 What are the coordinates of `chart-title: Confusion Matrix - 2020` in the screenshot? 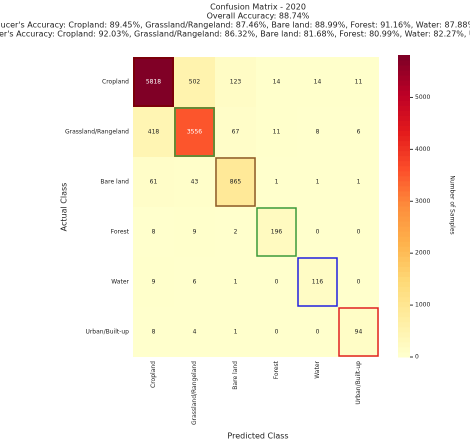 It's located at (258, 7).